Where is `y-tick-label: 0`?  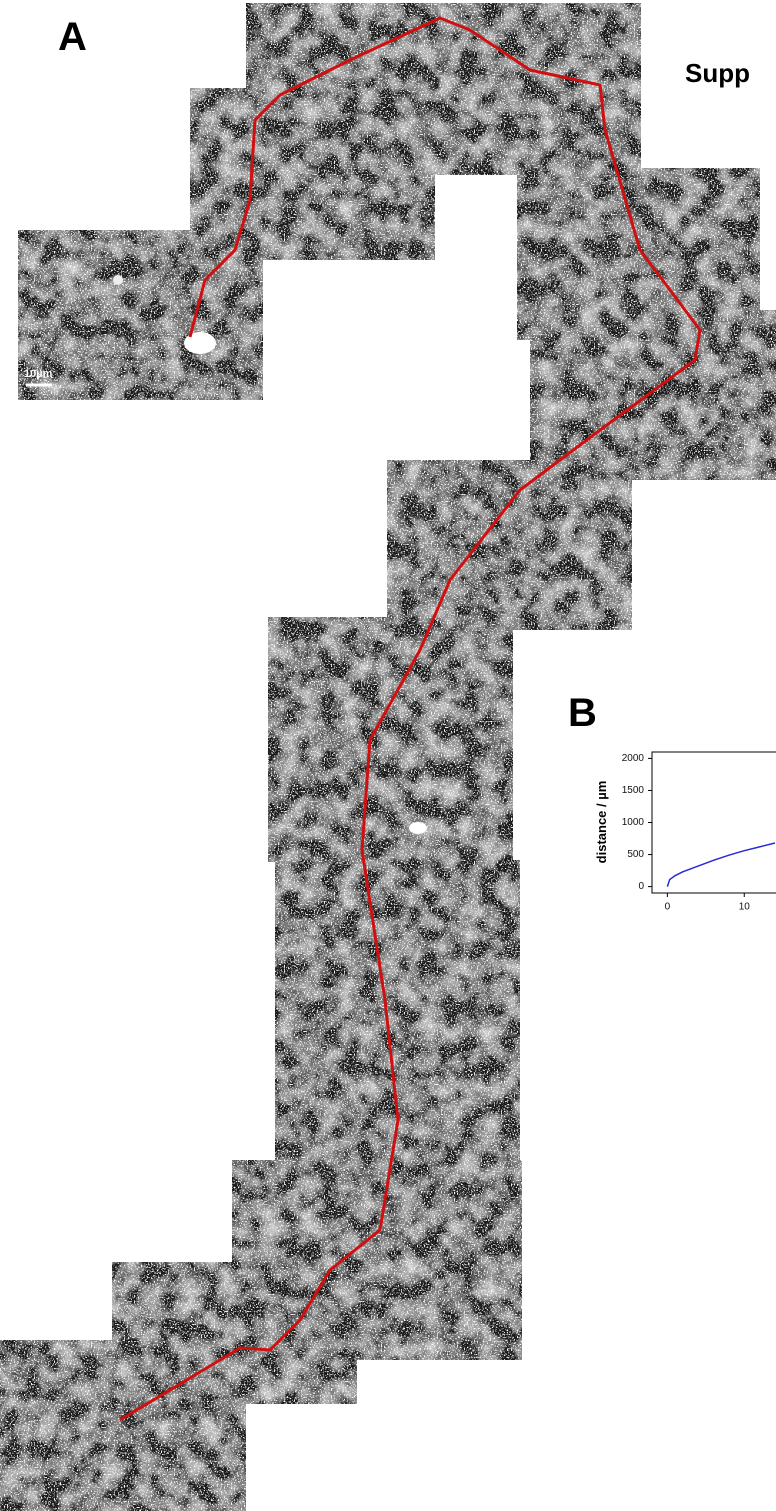
y-tick-label: 0 is located at coordinates (641, 886).